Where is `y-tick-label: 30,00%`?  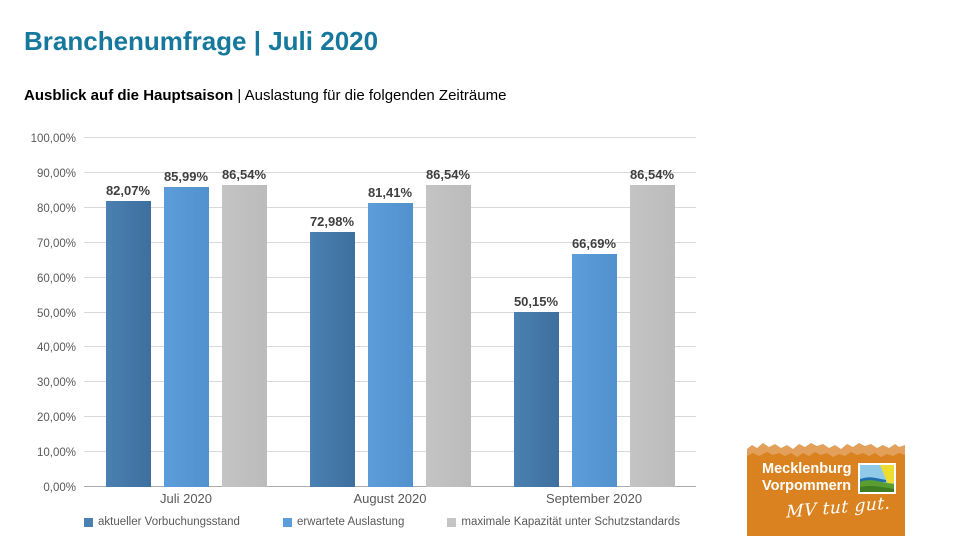
y-tick-label: 30,00% is located at coordinates (56, 383).